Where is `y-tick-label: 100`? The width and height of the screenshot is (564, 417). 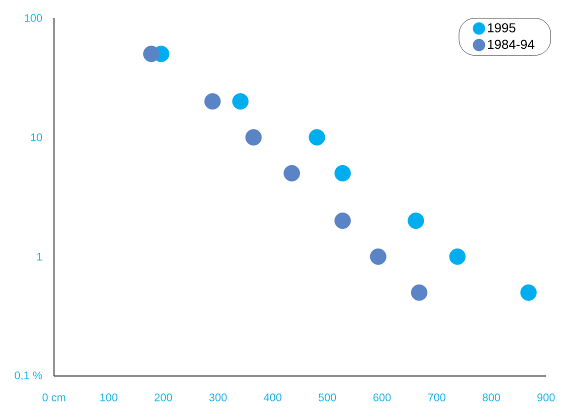 y-tick-label: 100 is located at coordinates (33, 18).